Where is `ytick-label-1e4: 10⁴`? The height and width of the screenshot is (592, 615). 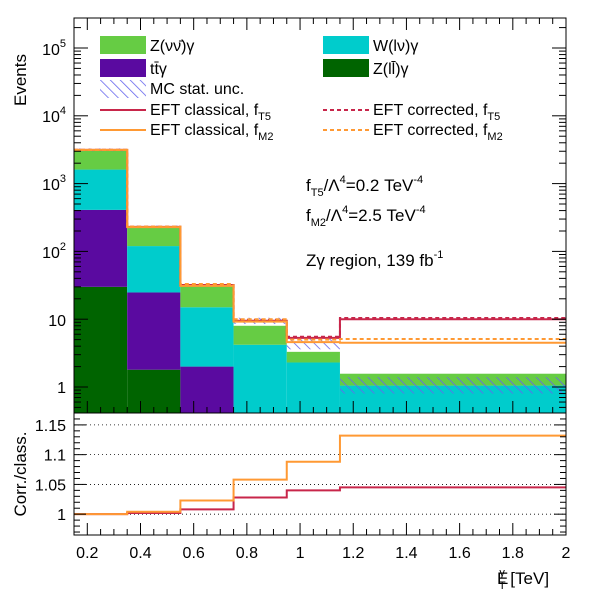
ytick-label-1e4: 10⁴ is located at coordinates (54, 115).